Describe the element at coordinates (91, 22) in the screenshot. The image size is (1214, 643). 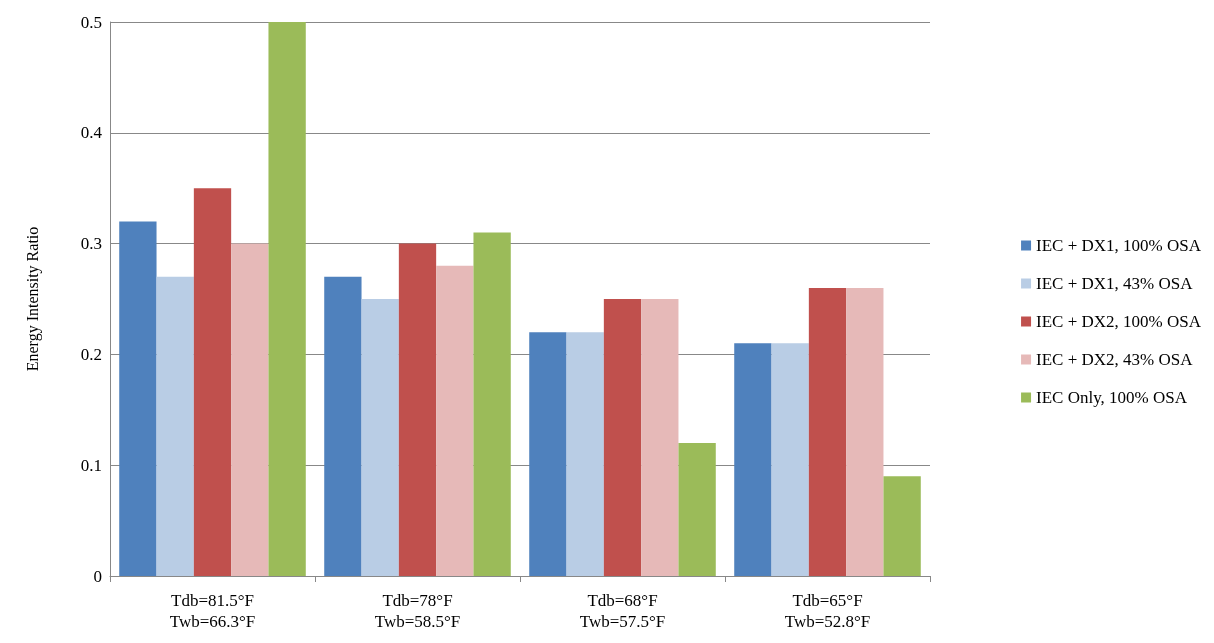
I see `y-tick-label: 0.5` at that location.